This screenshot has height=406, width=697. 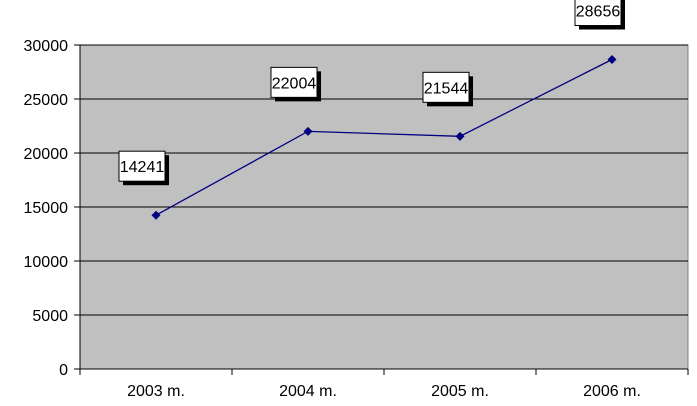 I want to click on data-label: 28656, so click(x=599, y=15).